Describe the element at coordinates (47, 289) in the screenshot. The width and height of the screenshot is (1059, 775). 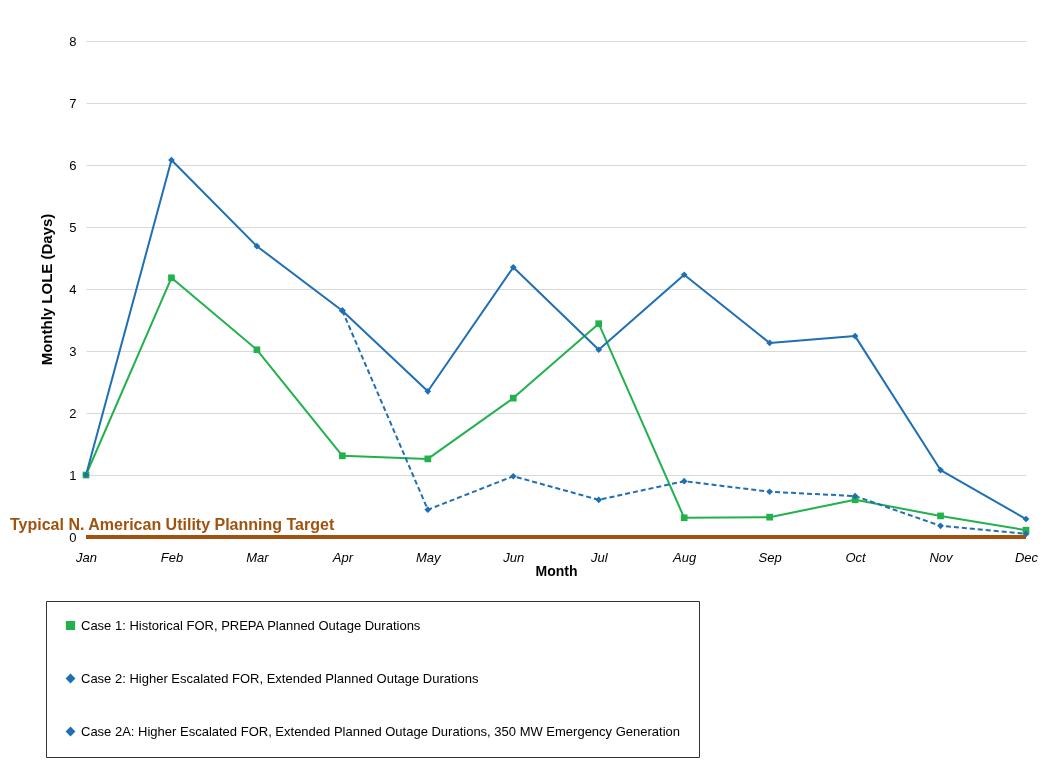
I see `y-axis-title: Monthly LOLE (Days)` at that location.